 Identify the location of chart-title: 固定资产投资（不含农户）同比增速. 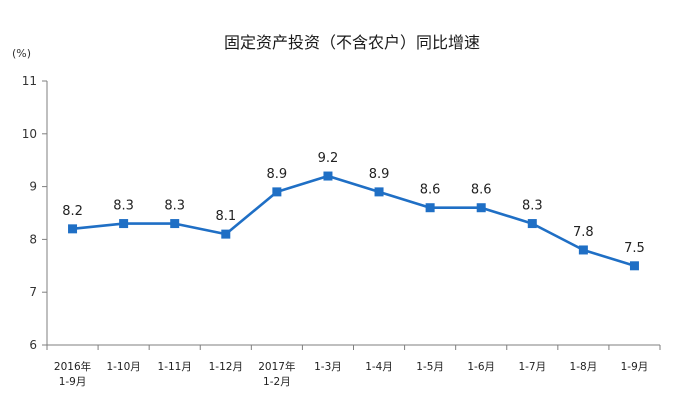
(352, 42).